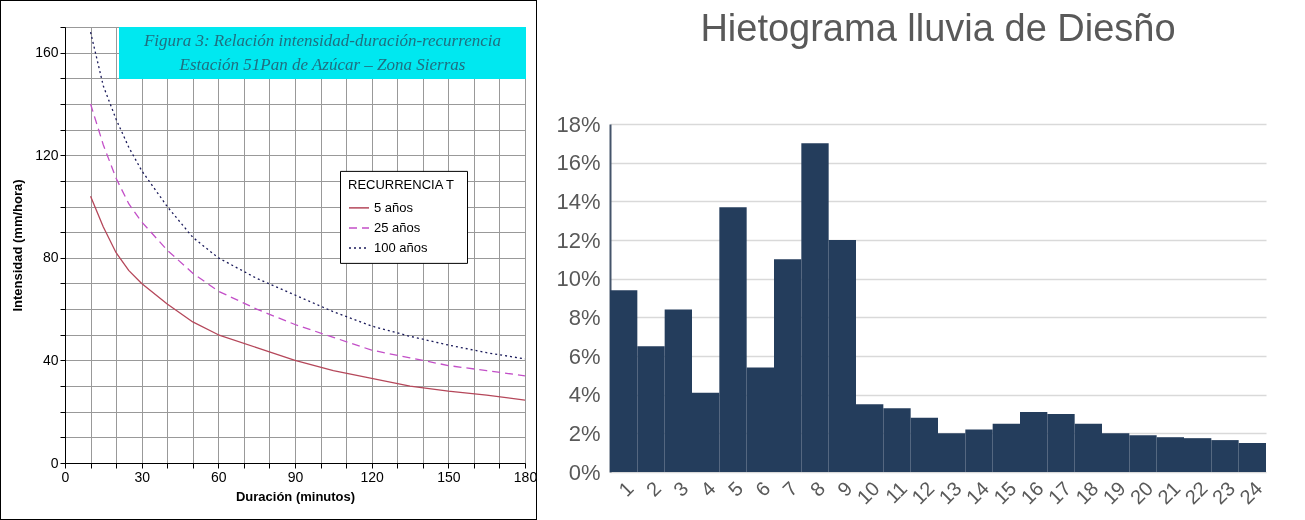  Describe the element at coordinates (397, 227) in the screenshot. I see `legend-label: 25 años` at that location.